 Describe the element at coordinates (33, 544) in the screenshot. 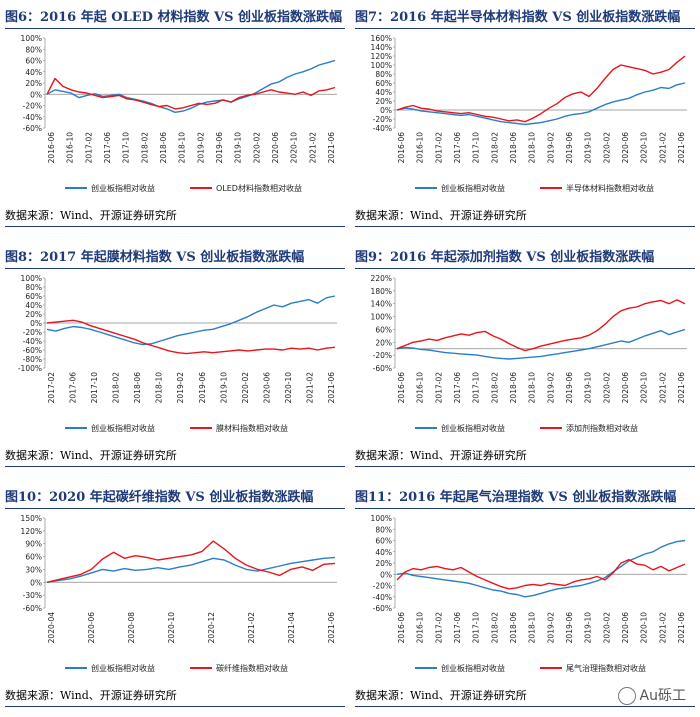

I see `y-tick-label: 90%` at that location.